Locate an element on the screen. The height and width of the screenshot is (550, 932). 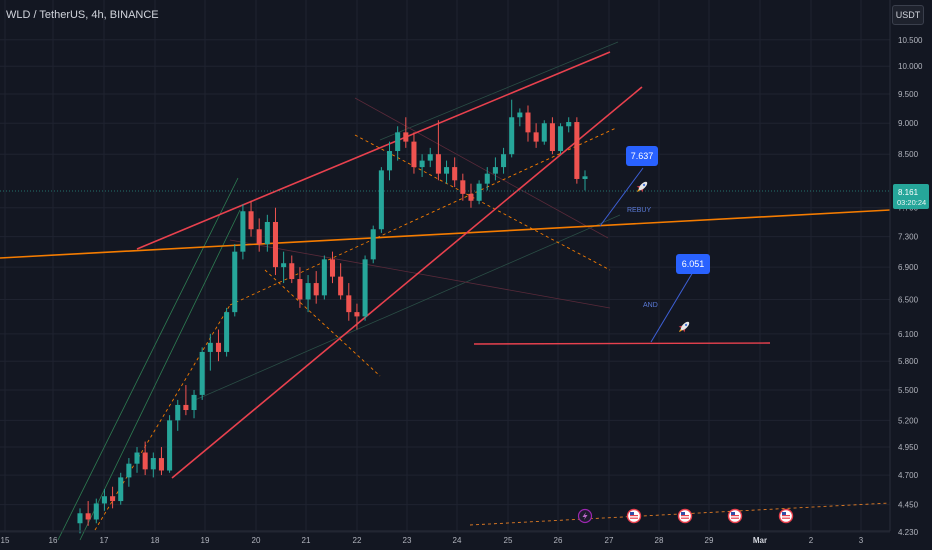
target-2-badge is located at coordinates (693, 264).